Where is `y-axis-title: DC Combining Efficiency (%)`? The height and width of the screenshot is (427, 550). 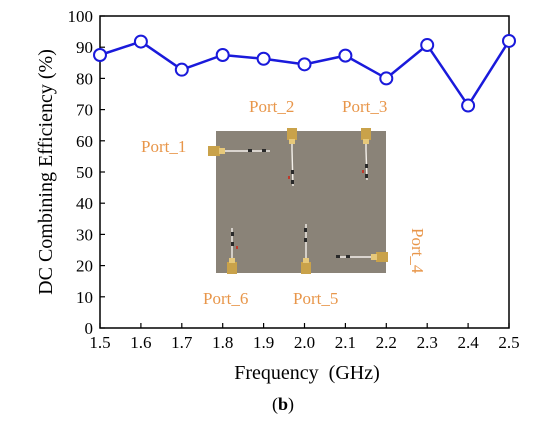 y-axis-title: DC Combining Efficiency (%) is located at coordinates (46, 172).